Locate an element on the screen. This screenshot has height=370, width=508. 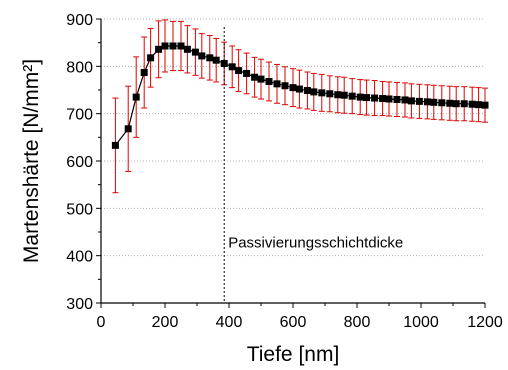
annotation-passivation: Passivierungsschichtdicke is located at coordinates (315, 243).